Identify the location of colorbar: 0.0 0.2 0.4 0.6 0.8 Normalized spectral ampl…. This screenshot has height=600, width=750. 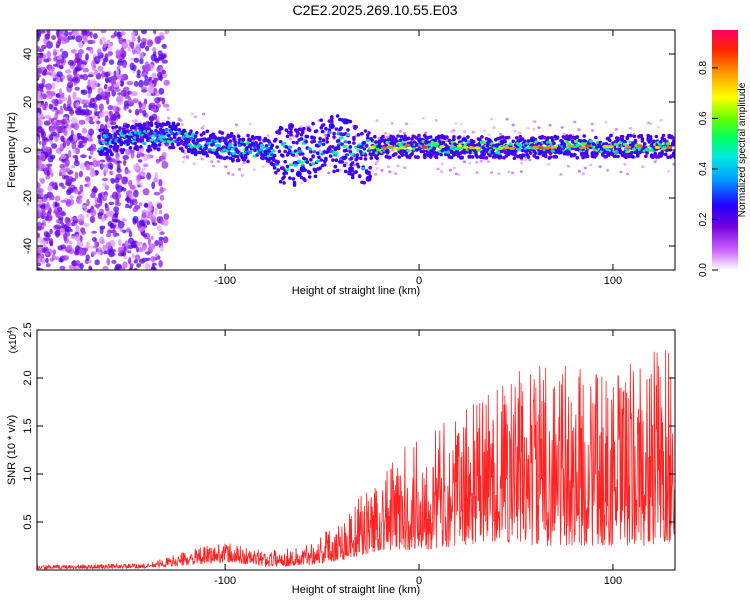
(723, 153).